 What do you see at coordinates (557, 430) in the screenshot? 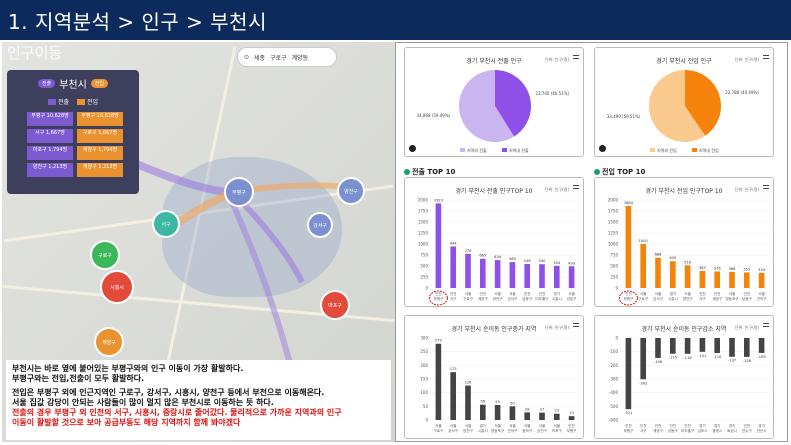
I see `category-label: 마포구` at bounding box center [557, 430].